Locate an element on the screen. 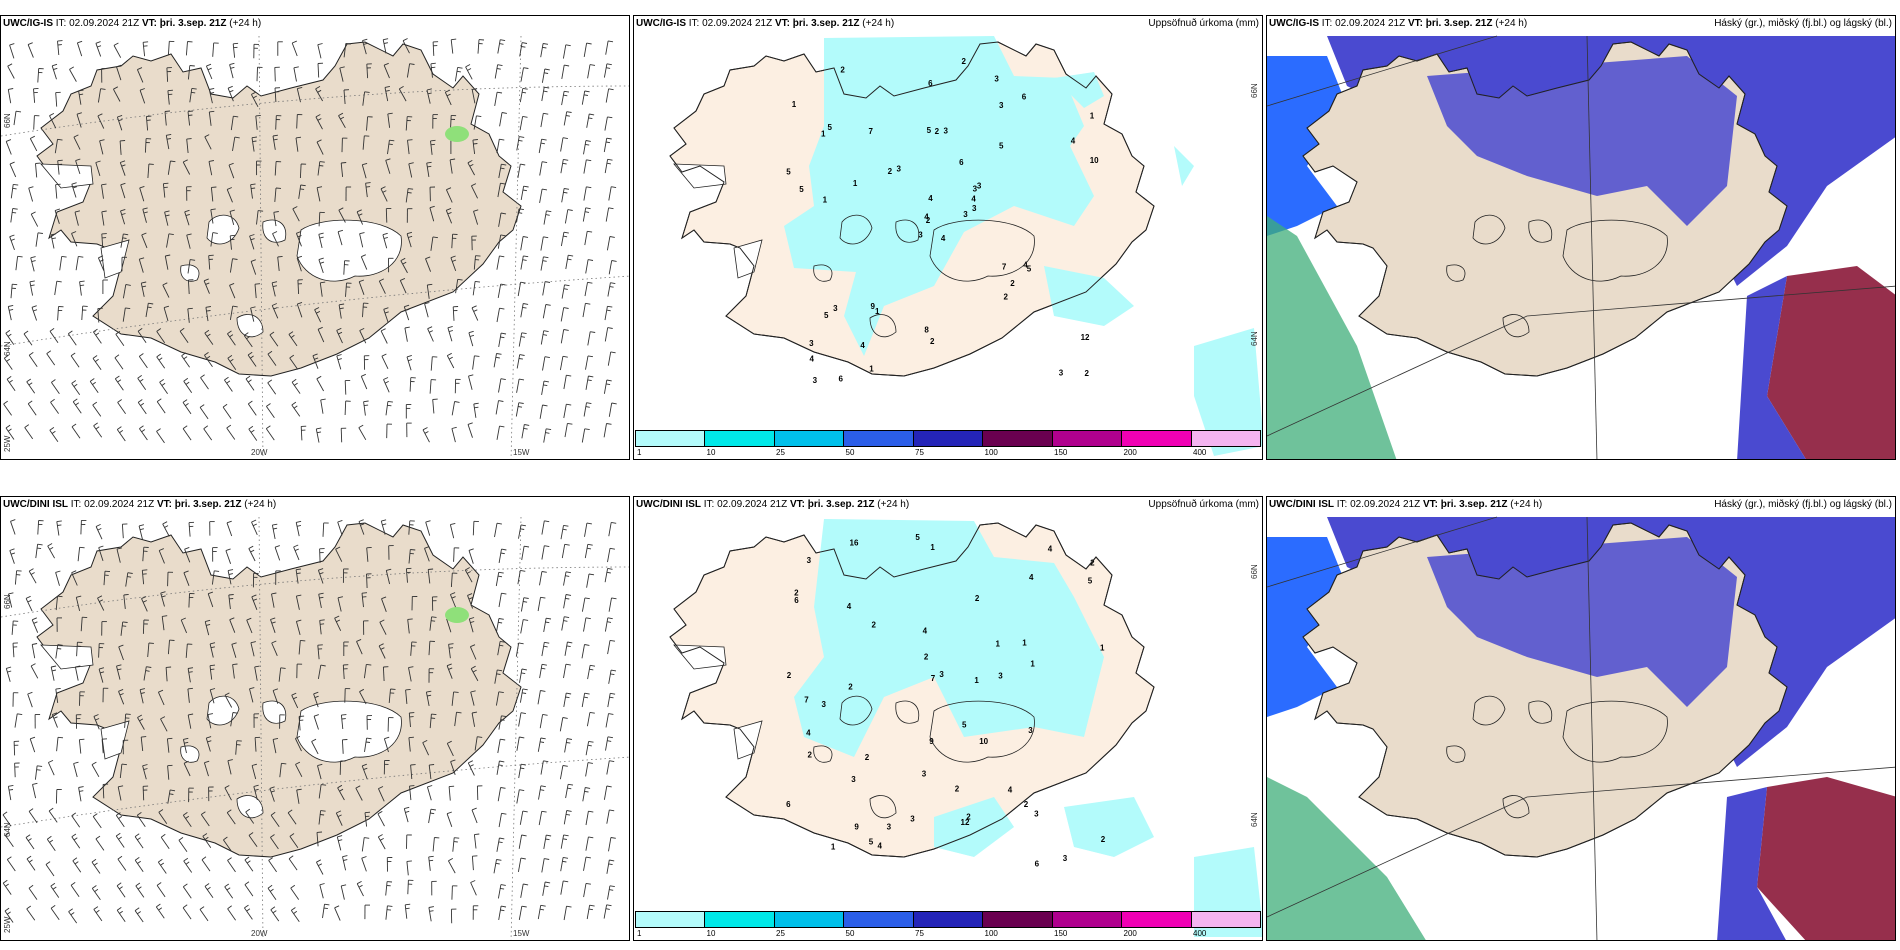 The width and height of the screenshot is (1900, 950). model-name: UWC/DINI ISL is located at coordinates (668, 504).